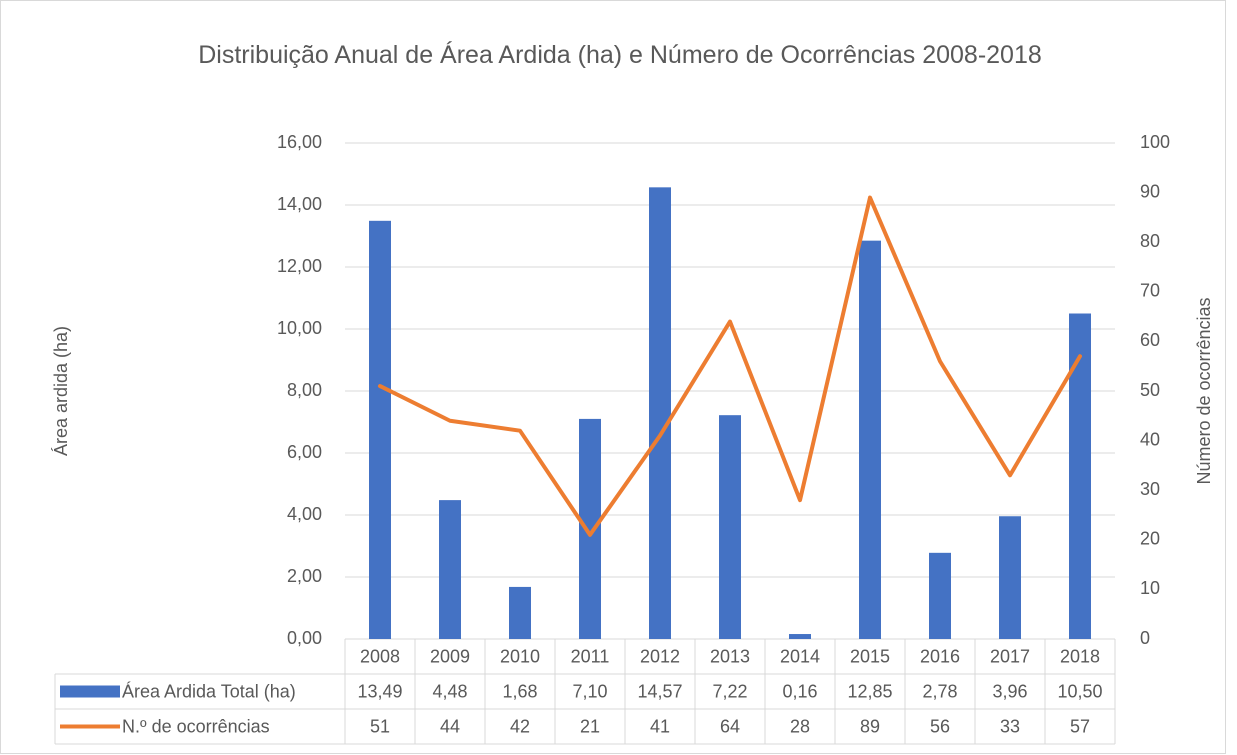 This screenshot has width=1237, height=755. Describe the element at coordinates (520, 656) in the screenshot. I see `x-tick-label: 2010` at that location.